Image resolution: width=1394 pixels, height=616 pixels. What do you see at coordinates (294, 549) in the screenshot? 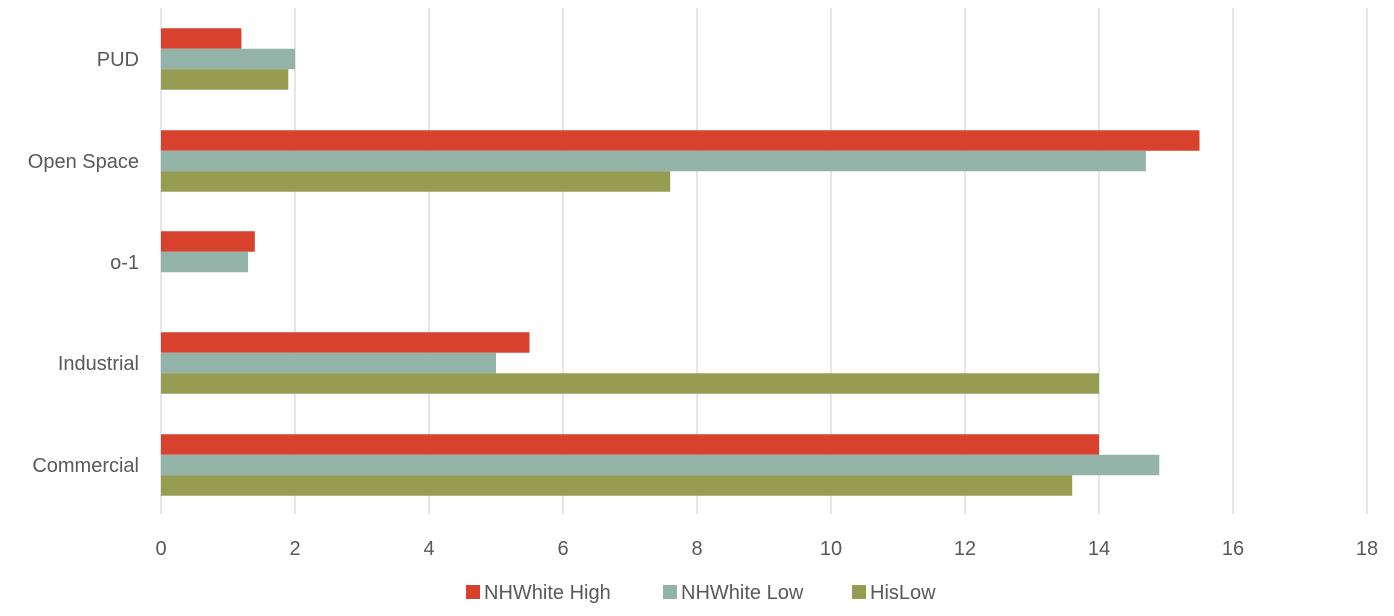
I see `x-tick-label: 2` at bounding box center [294, 549].